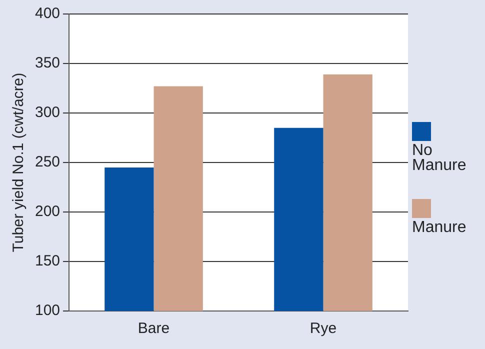 Image resolution: width=485 pixels, height=349 pixels. I want to click on y-tick-label: 150, so click(47, 261).